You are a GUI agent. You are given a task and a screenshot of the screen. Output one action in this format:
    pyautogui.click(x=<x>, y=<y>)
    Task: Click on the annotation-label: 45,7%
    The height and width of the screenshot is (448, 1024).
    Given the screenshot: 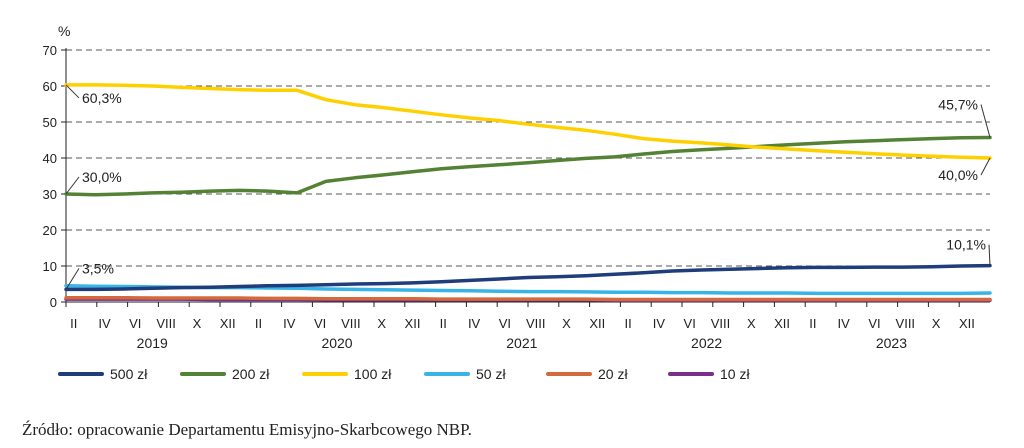 What is the action you would take?
    pyautogui.click(x=958, y=104)
    